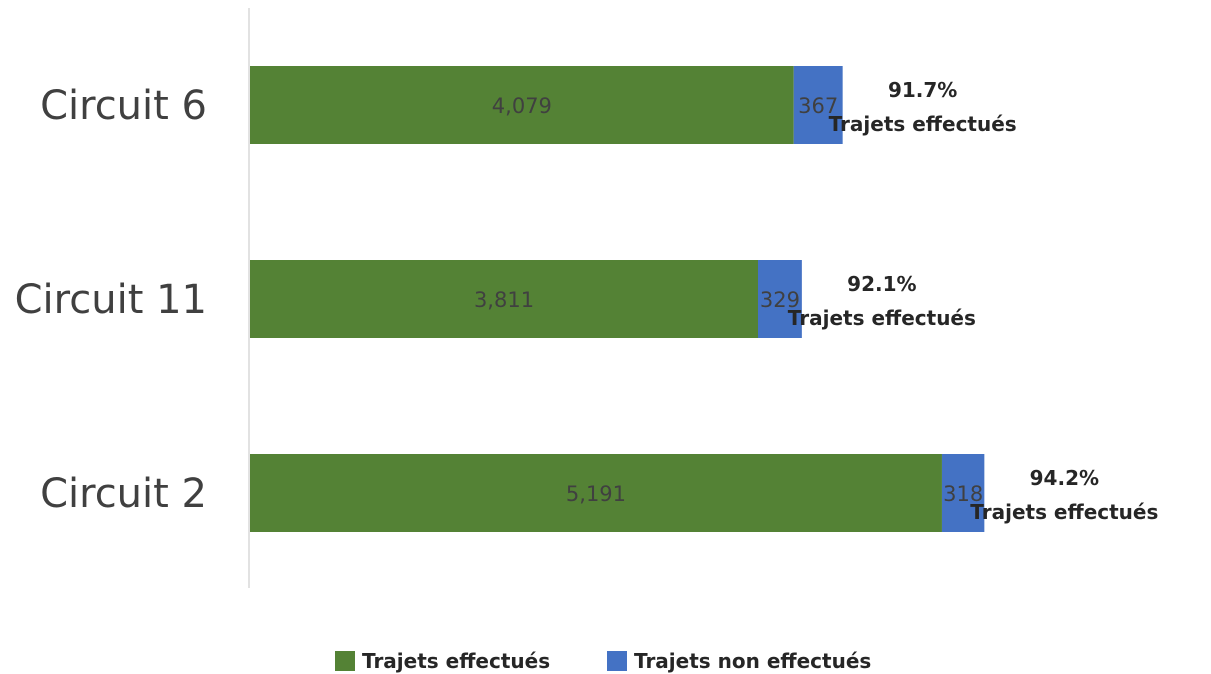  I want to click on data-label: 329, so click(780, 300).